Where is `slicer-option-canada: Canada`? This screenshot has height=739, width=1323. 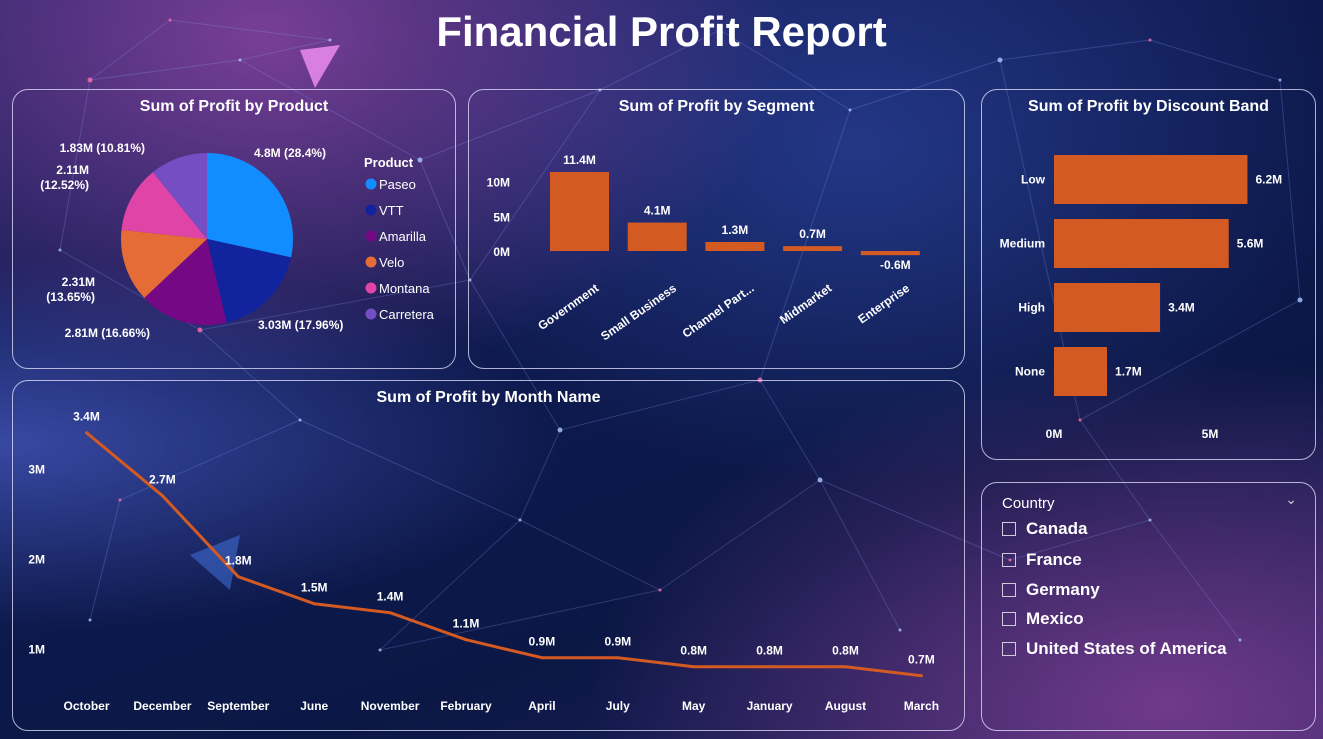
slicer-option-canada: Canada is located at coordinates (1044, 529).